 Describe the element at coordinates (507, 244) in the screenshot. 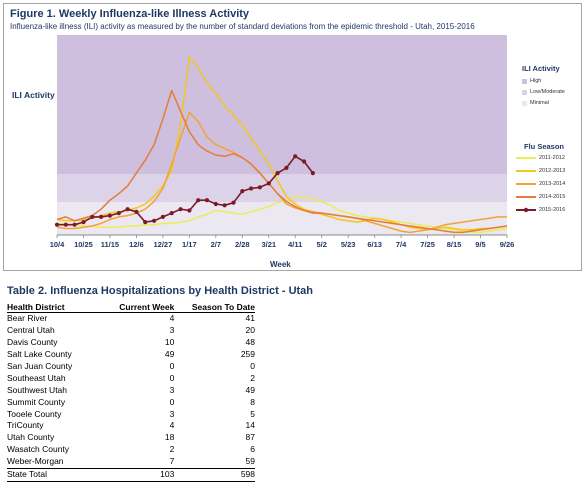

I see `x-tick-label: 9/26` at that location.